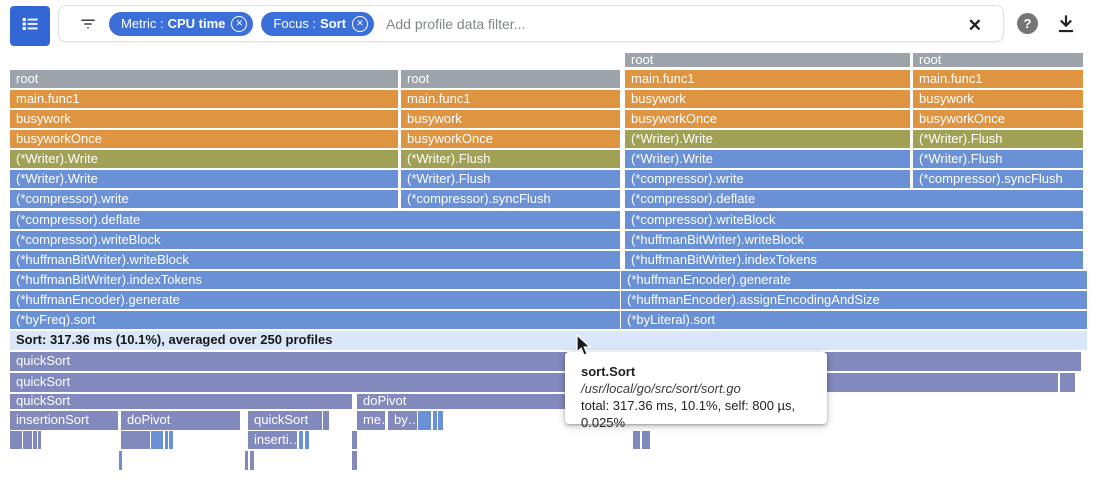 This screenshot has height=488, width=1096. Describe the element at coordinates (608, 371) in the screenshot. I see `tooltip-function-name: sort.Sort` at that location.